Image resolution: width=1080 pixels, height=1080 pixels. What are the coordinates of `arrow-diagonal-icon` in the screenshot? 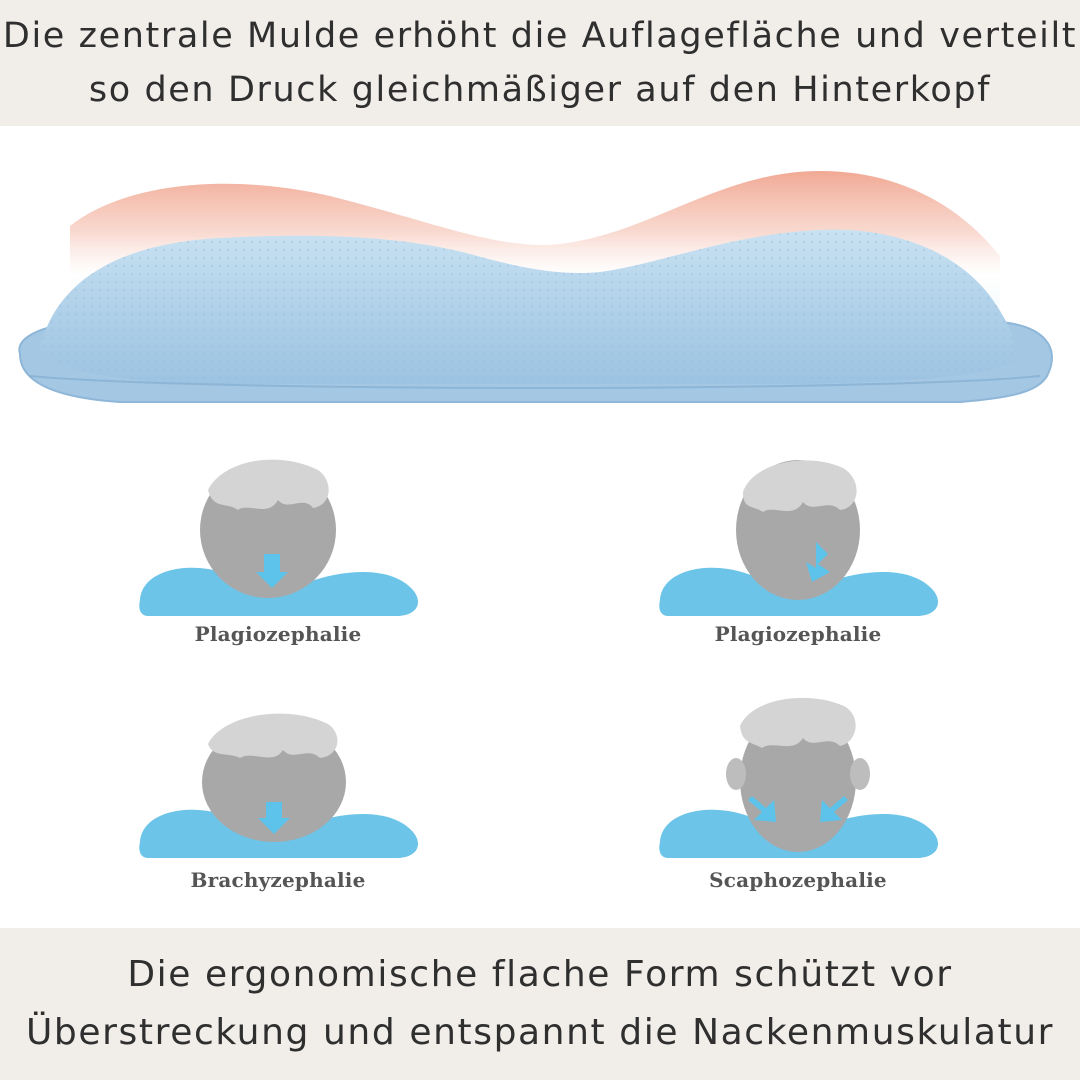 It's located at (818, 562).